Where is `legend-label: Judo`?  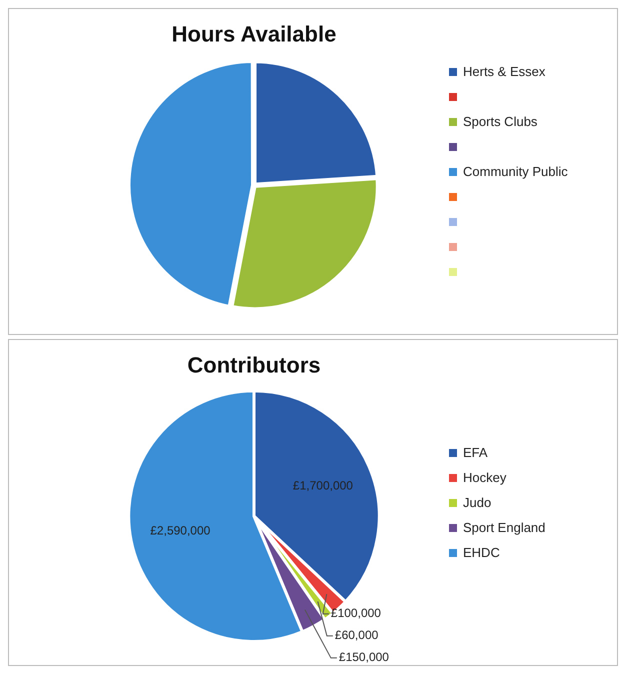 legend-label: Judo is located at coordinates (477, 502).